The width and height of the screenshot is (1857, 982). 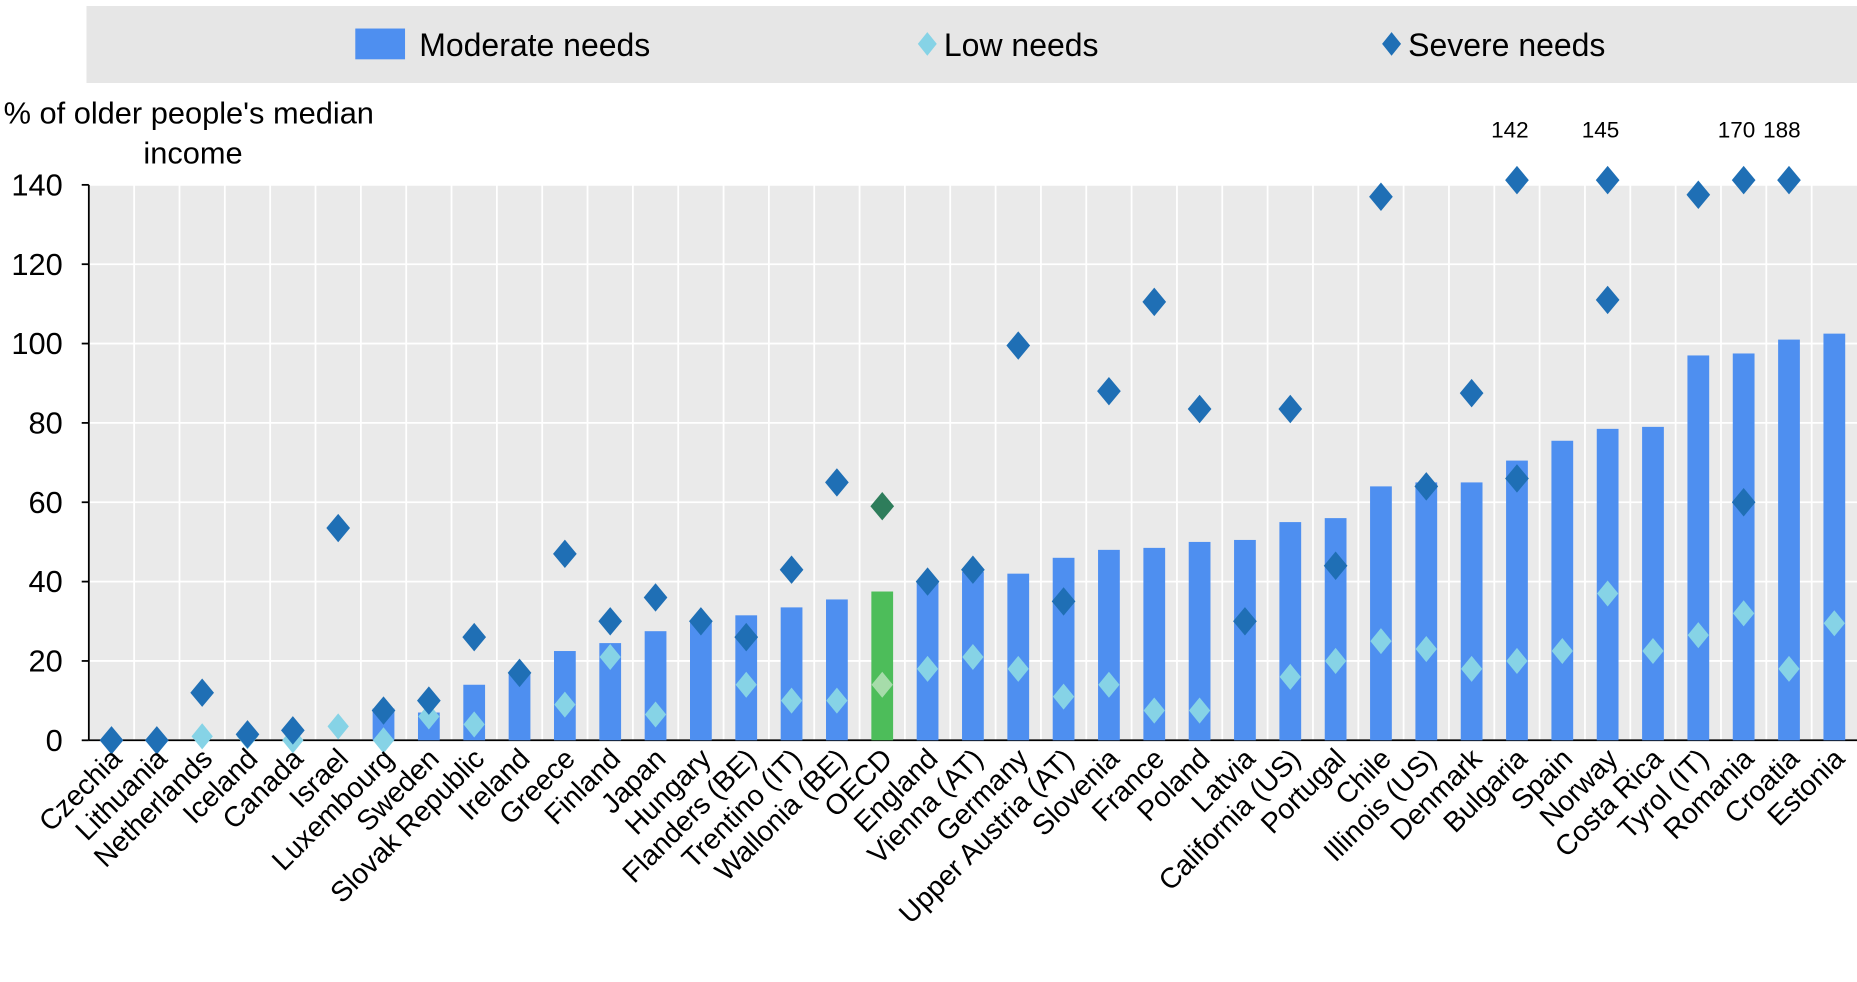 I want to click on y-tick-label: 20, so click(x=46, y=661).